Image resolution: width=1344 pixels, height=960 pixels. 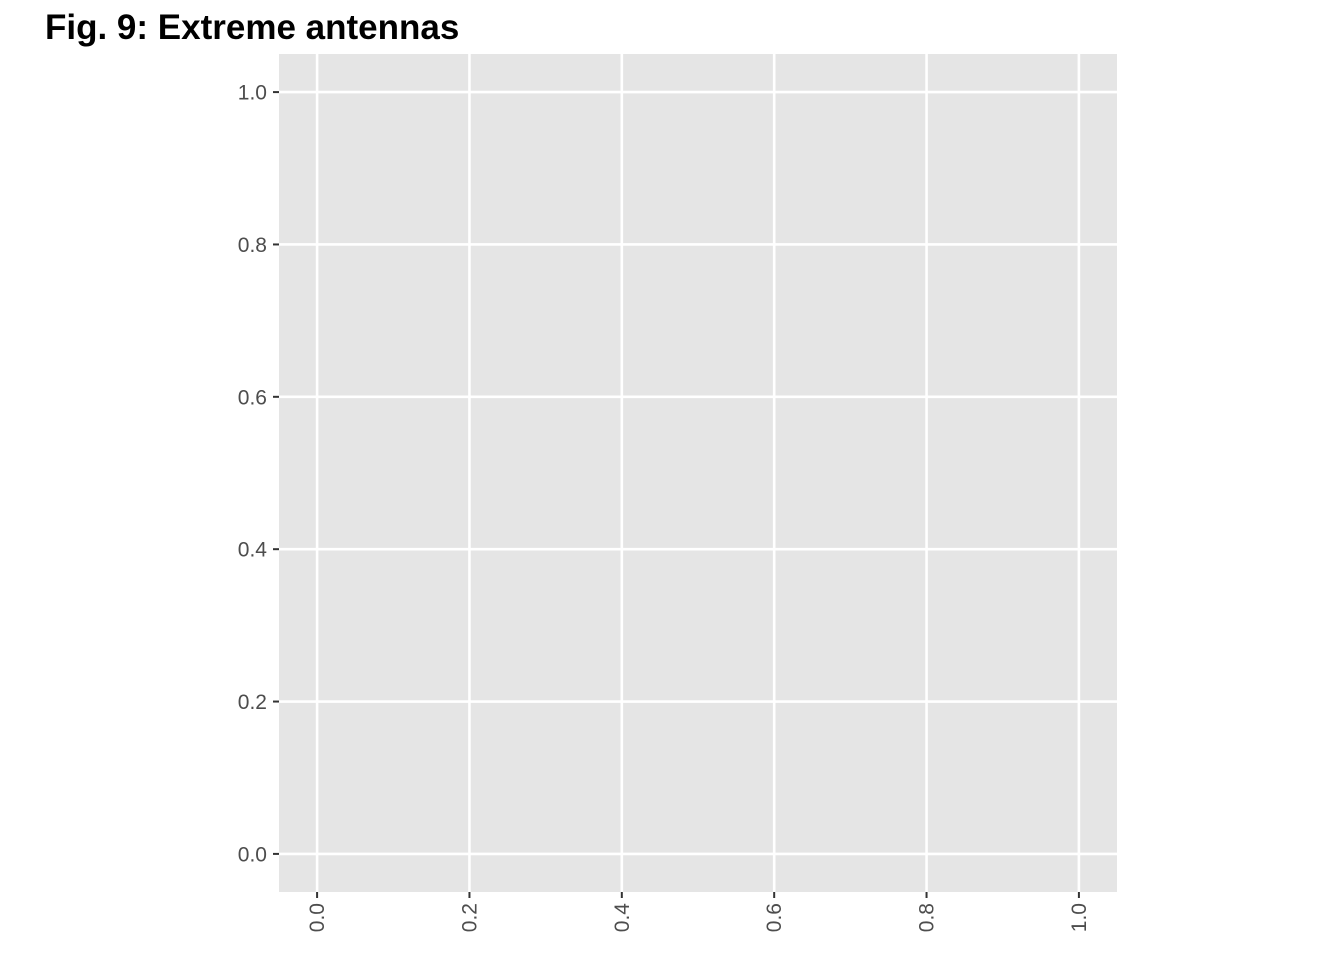 I want to click on x-tick-label: 0.8, so click(x=927, y=917).